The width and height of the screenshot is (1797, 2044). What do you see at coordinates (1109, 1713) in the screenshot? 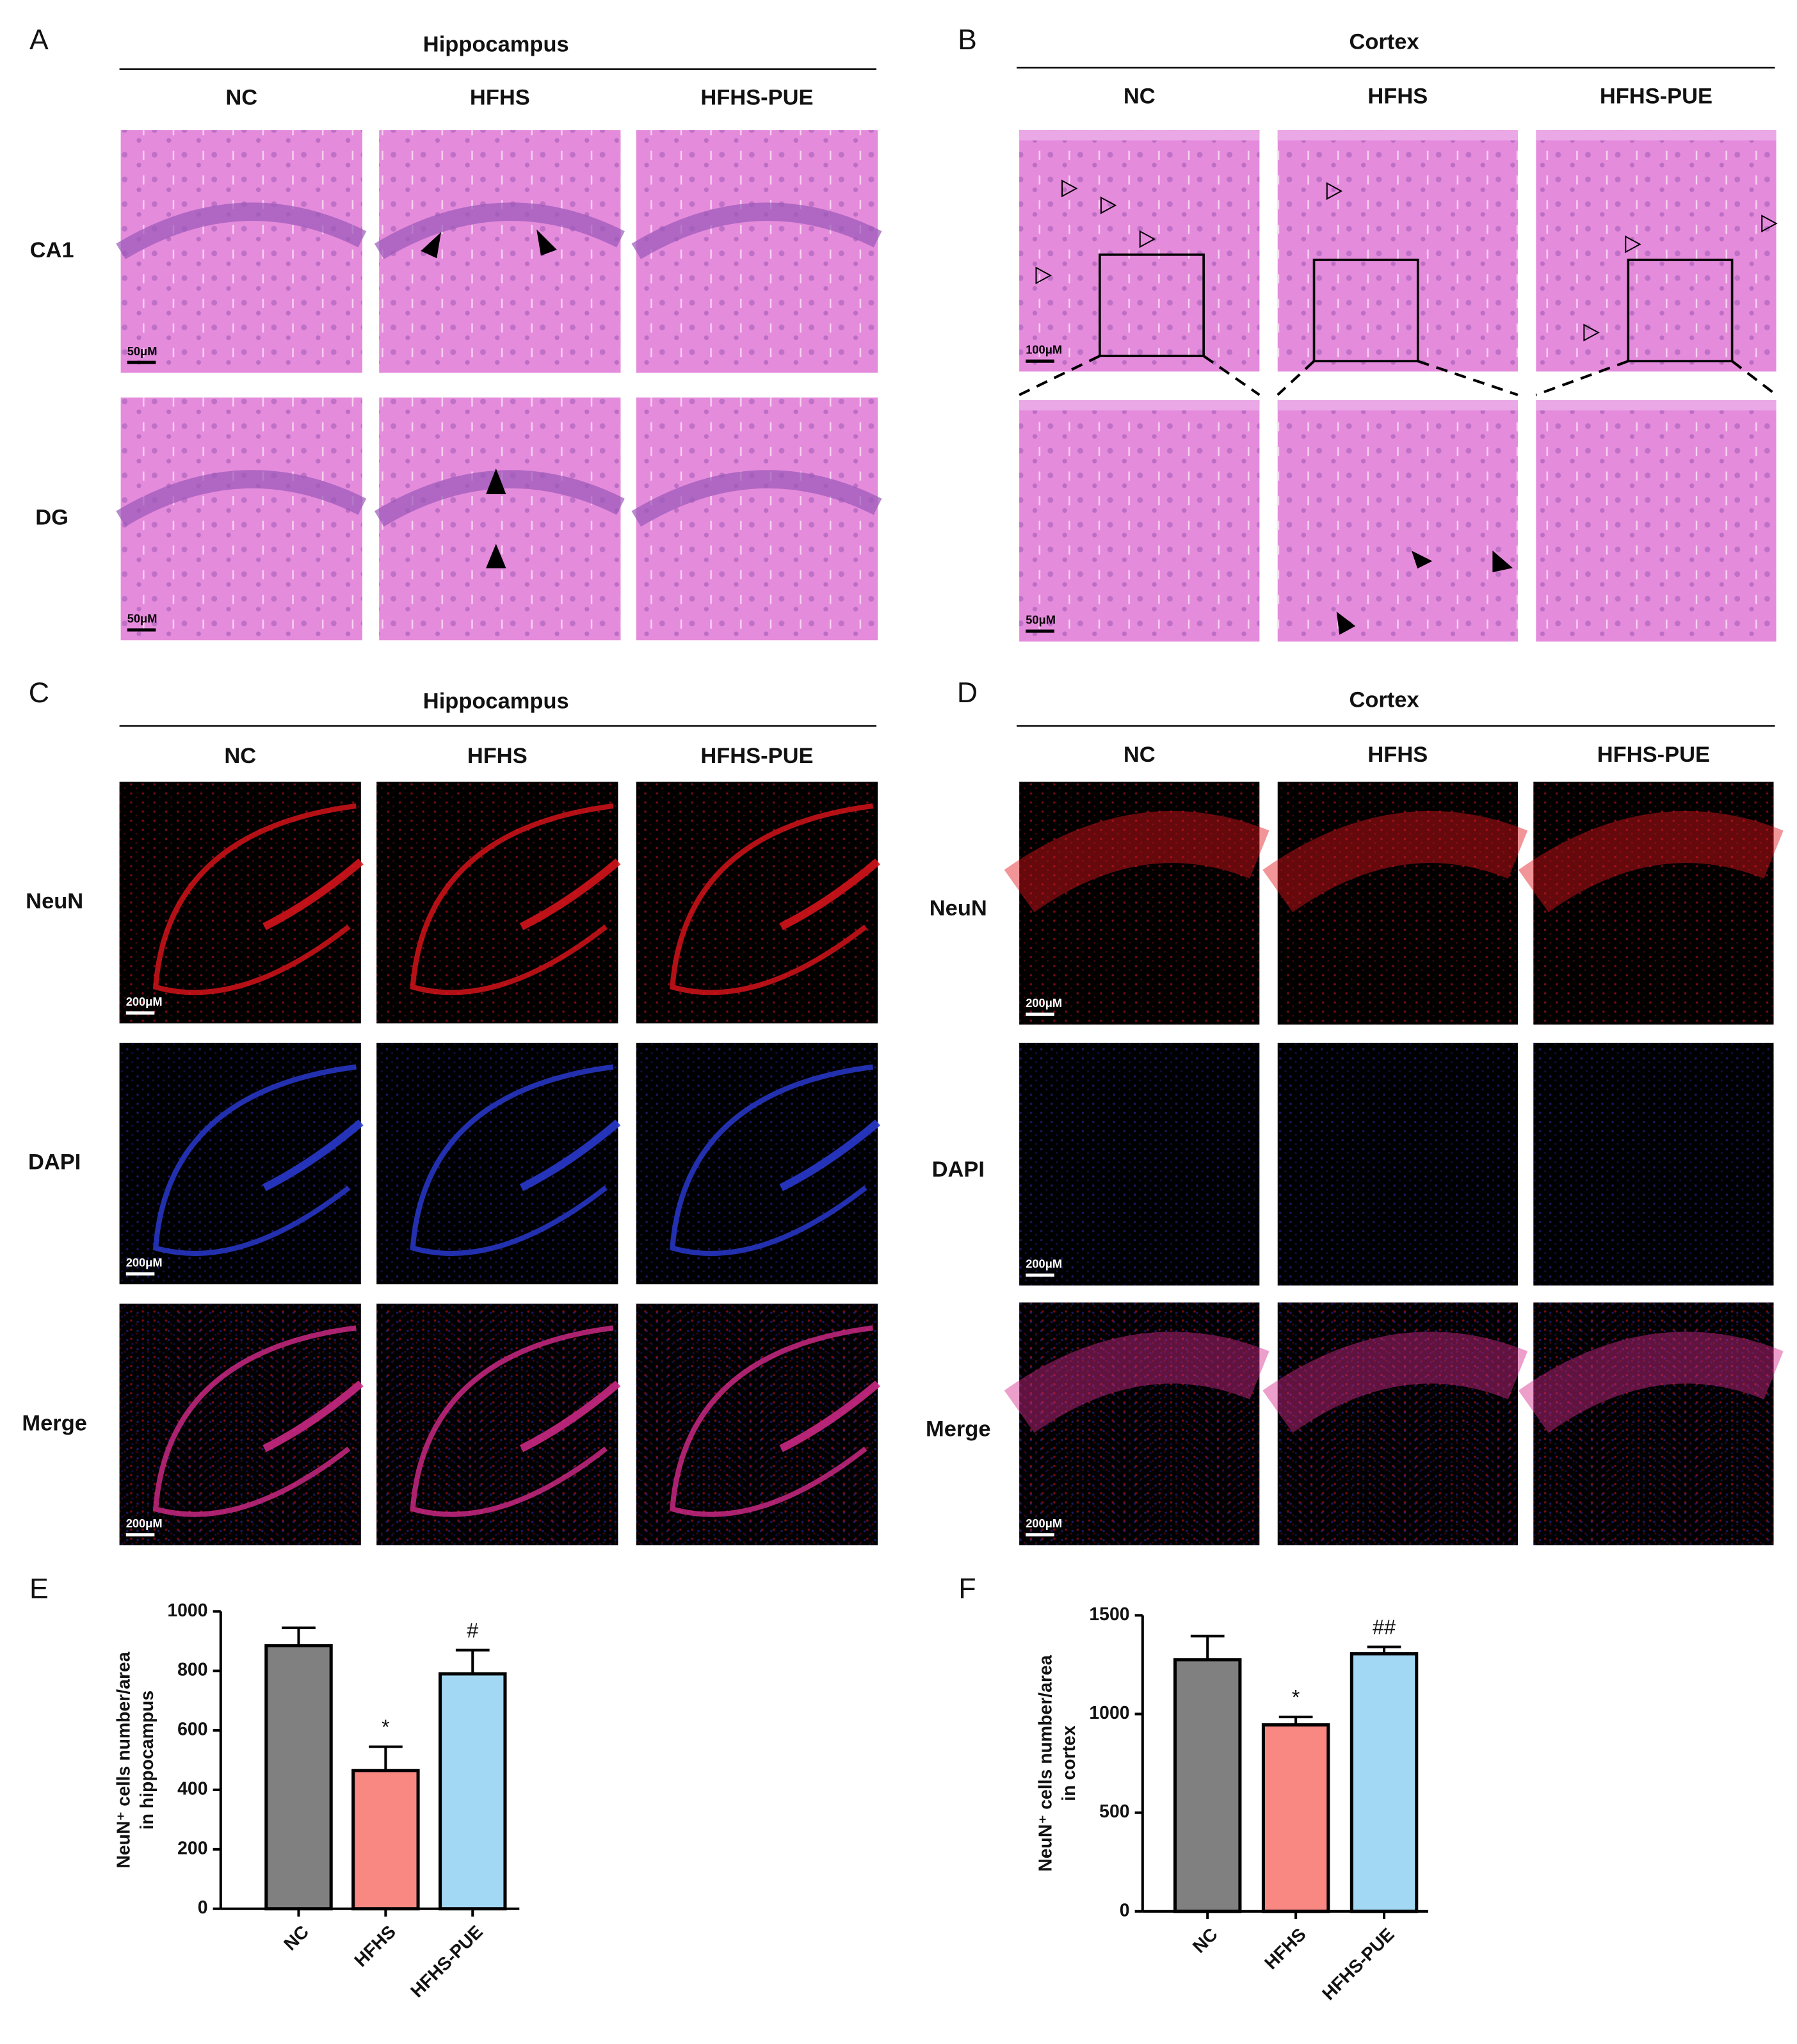
I see `y-tick-label: 1000` at bounding box center [1109, 1713].